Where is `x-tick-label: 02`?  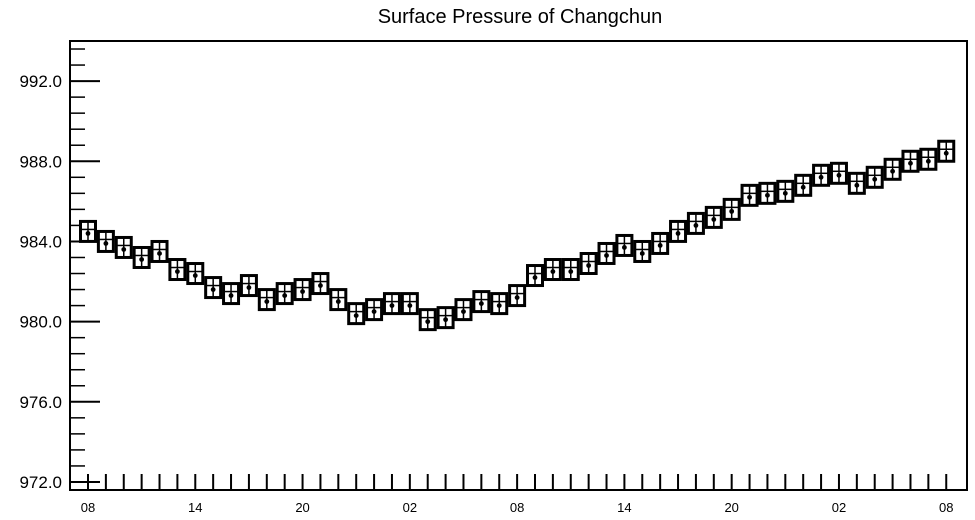 x-tick-label: 02 is located at coordinates (839, 507).